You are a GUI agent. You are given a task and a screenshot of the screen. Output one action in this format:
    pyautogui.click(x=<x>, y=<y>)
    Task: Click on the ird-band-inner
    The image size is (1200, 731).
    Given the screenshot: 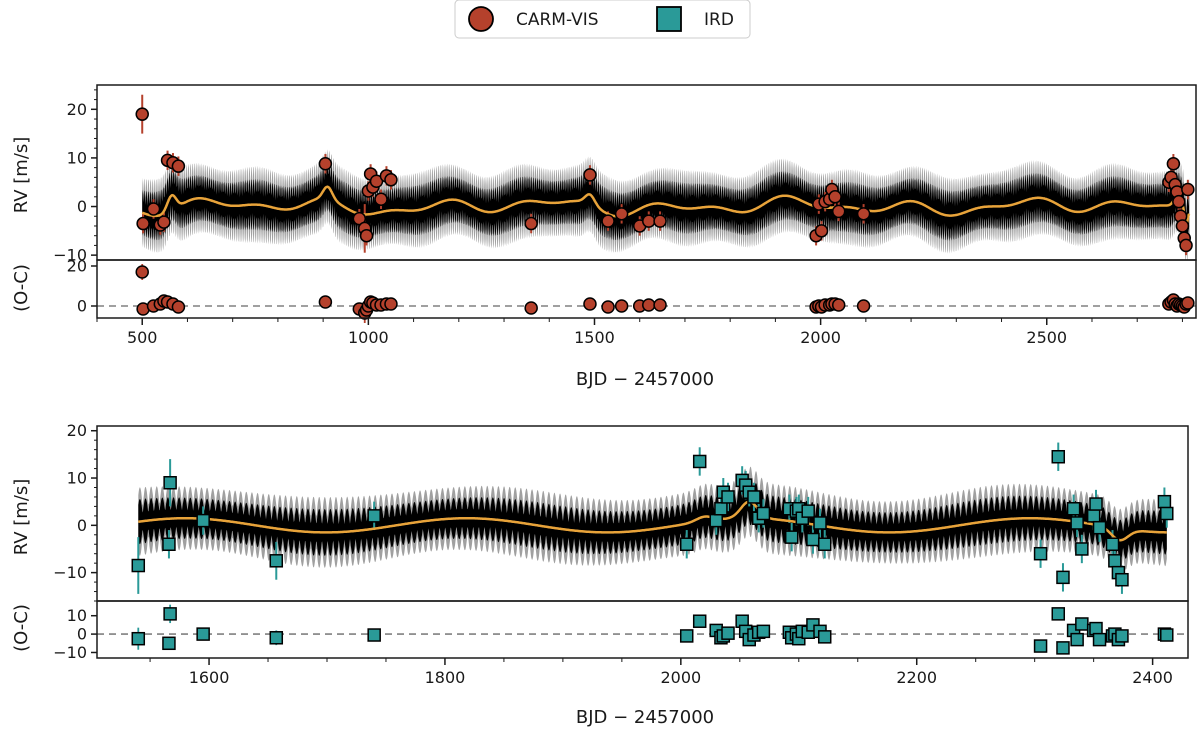 What is the action you would take?
    pyautogui.click(x=652, y=519)
    